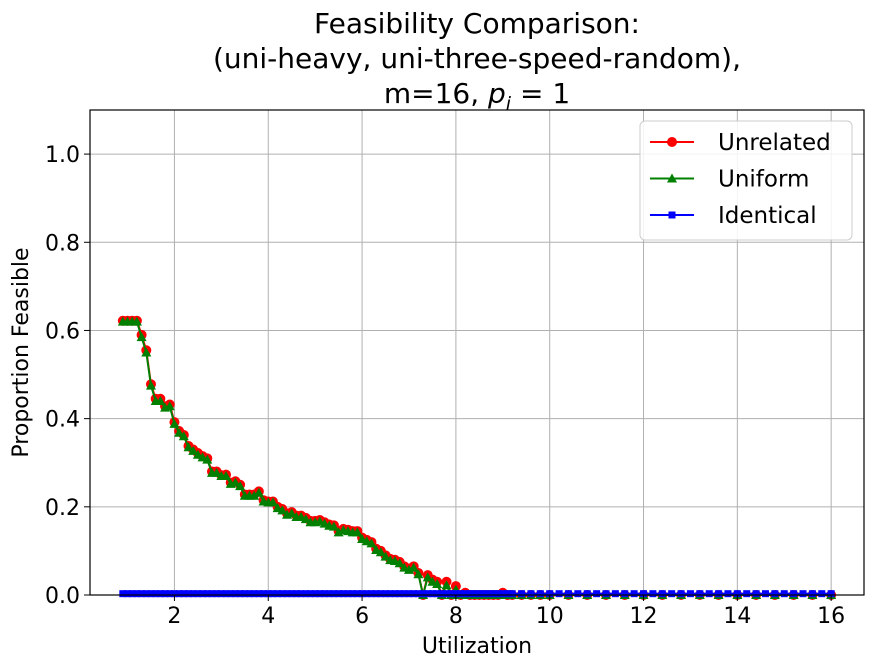 Image resolution: width=874 pixels, height=668 pixels. Describe the element at coordinates (672, 142) in the screenshot. I see `legend-marker-unrelated` at that location.